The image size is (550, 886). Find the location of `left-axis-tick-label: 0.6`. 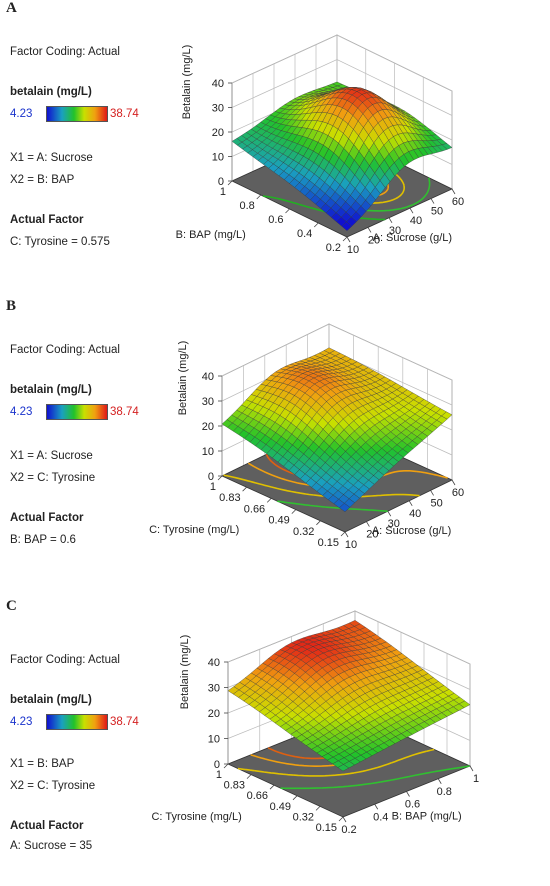

left-axis-tick-label: 0.6 is located at coordinates (275, 220).